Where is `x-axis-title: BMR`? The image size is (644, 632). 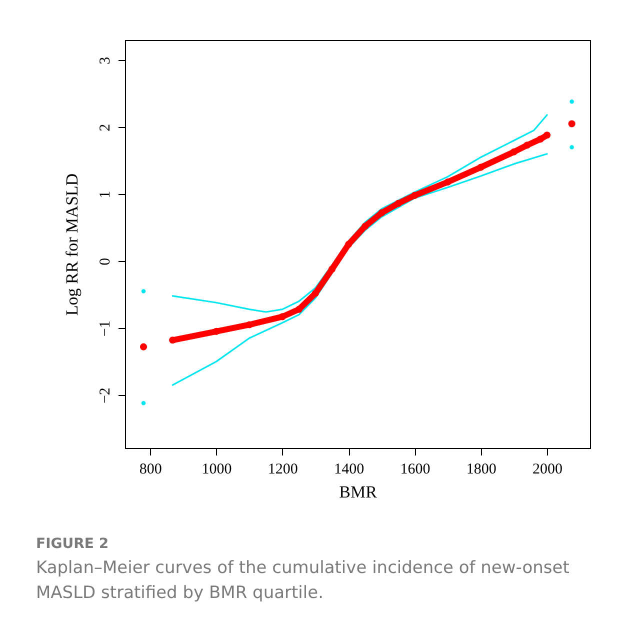 x-axis-title: BMR is located at coordinates (358, 492).